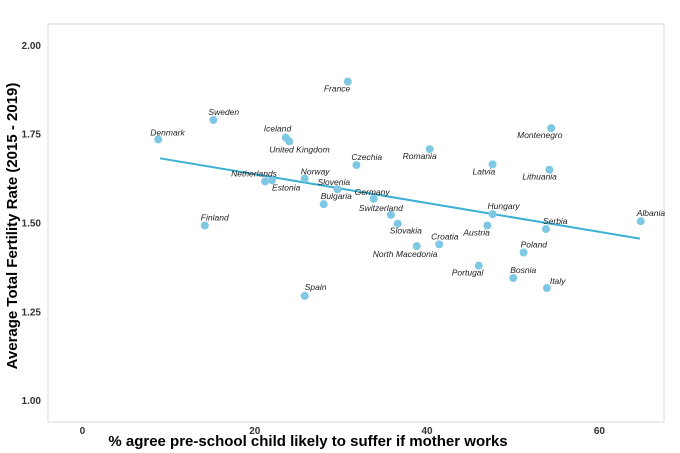 This screenshot has width=680, height=453. Describe the element at coordinates (32, 46) in the screenshot. I see `y-tick-label: 2.00` at that location.